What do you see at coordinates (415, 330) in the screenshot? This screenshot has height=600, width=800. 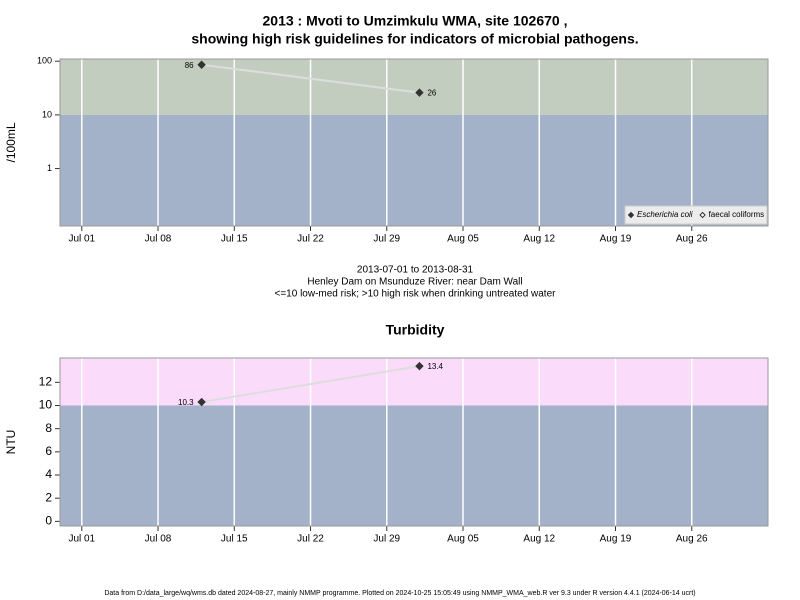 I see `chart-title: Turbidity` at bounding box center [415, 330].